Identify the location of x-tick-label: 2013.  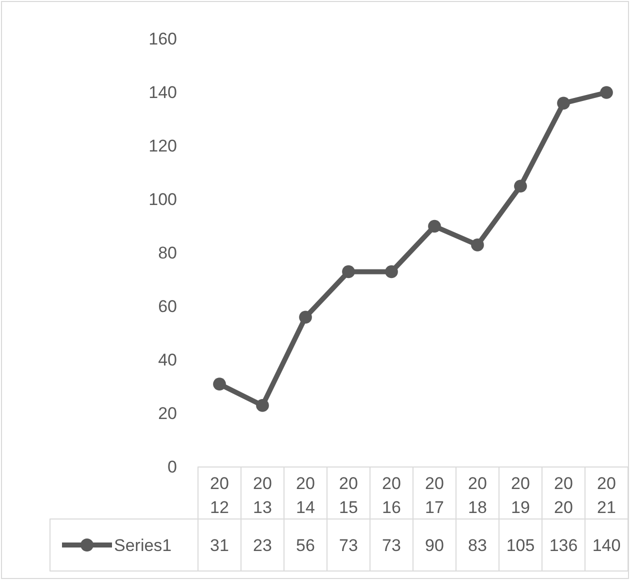
(262, 495).